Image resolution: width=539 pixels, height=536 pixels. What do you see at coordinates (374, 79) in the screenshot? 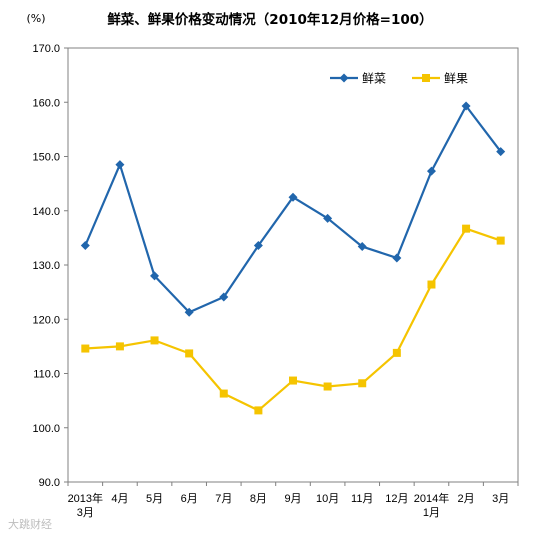
I see `legend-label-0: 鲜菜` at bounding box center [374, 79].